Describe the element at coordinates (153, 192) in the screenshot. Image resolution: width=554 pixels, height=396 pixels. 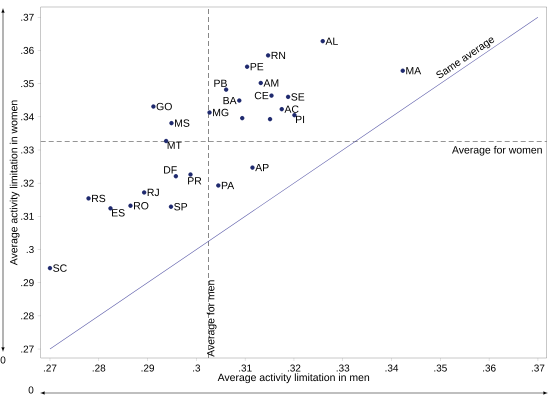
I see `annotation: RJ` at that location.